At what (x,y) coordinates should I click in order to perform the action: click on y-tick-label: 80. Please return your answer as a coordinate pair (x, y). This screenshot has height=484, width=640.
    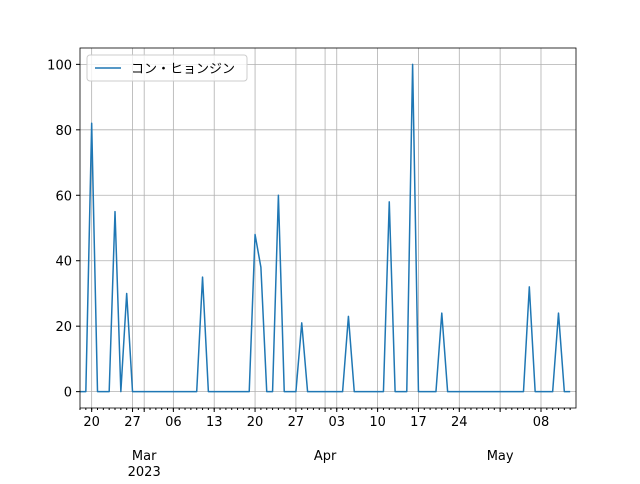
    Looking at the image, I should click on (63, 131).